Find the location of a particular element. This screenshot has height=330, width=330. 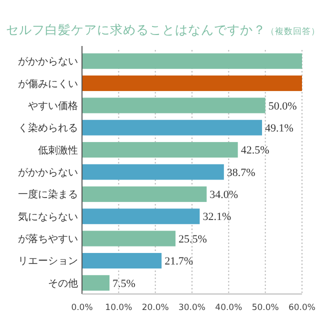

x-tick-label: 60.0% is located at coordinates (302, 308).